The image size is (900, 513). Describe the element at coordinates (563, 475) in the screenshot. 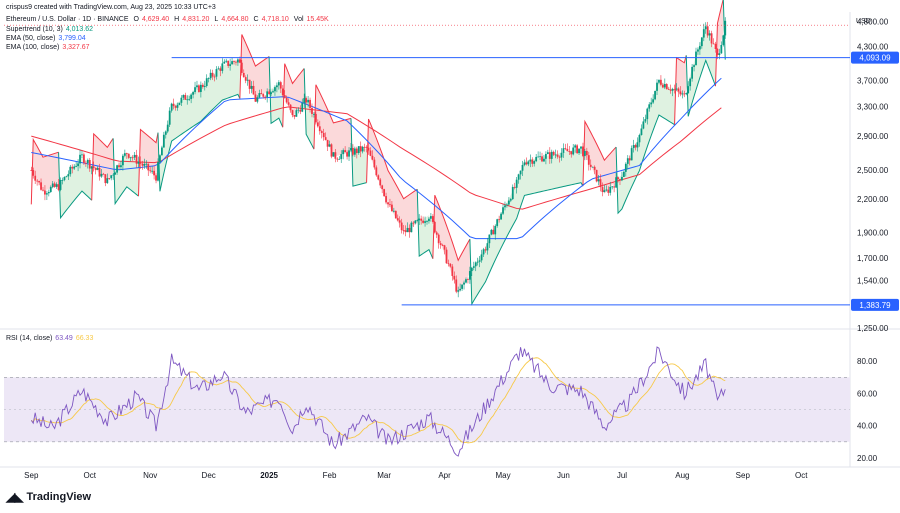

I see `x-tick-label: Jun` at that location.